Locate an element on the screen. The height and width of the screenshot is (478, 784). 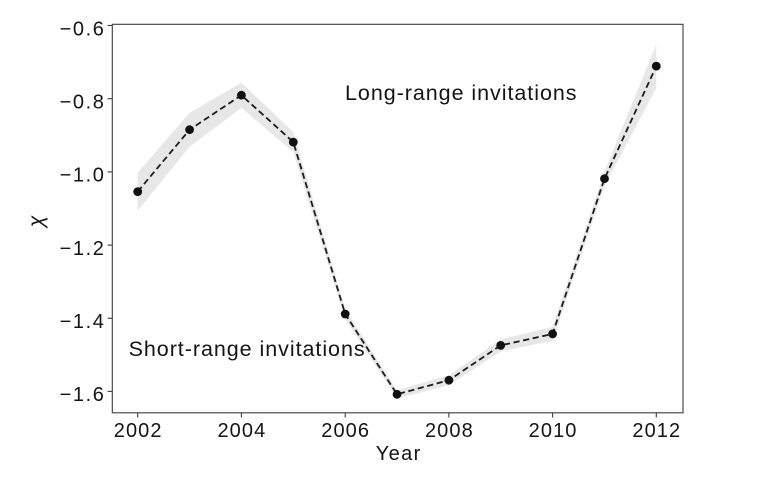
svg-text: χ is located at coordinates (36, 222).